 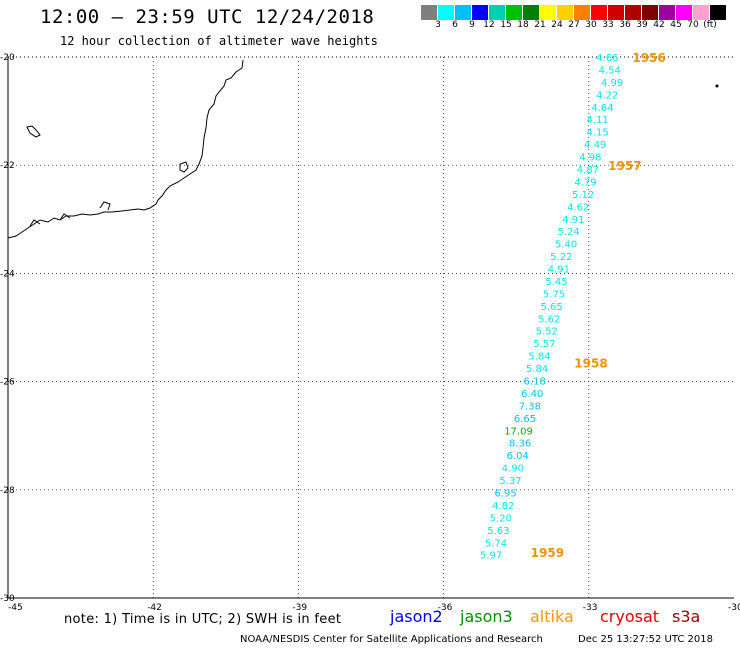 What do you see at coordinates (486, 616) in the screenshot?
I see `satellite-name: jason3` at bounding box center [486, 616].